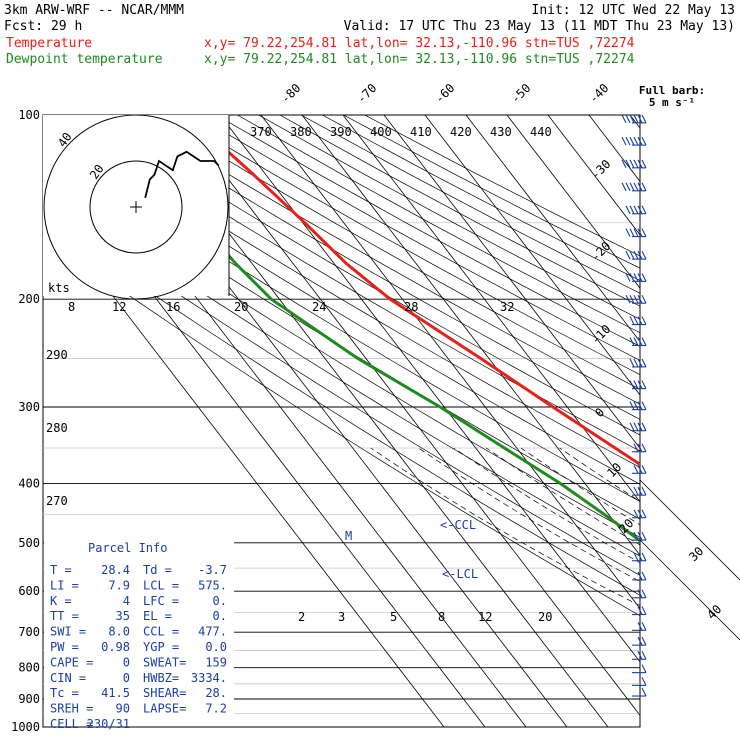 This screenshot has width=740, height=740. Describe the element at coordinates (182, 174) in the screenshot. I see `hodograph-trace` at that location.